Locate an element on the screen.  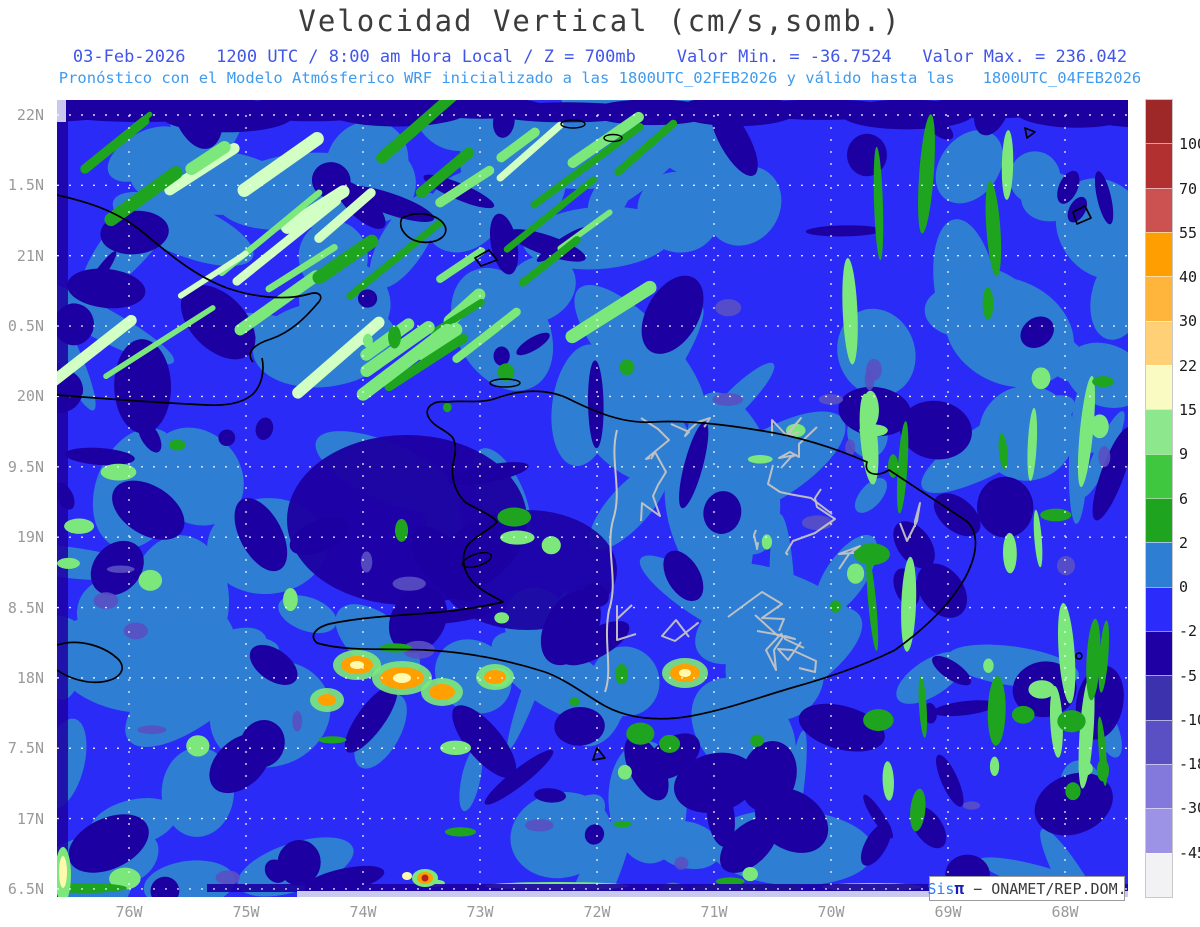
y-tick-label: 20N is located at coordinates (30, 396).